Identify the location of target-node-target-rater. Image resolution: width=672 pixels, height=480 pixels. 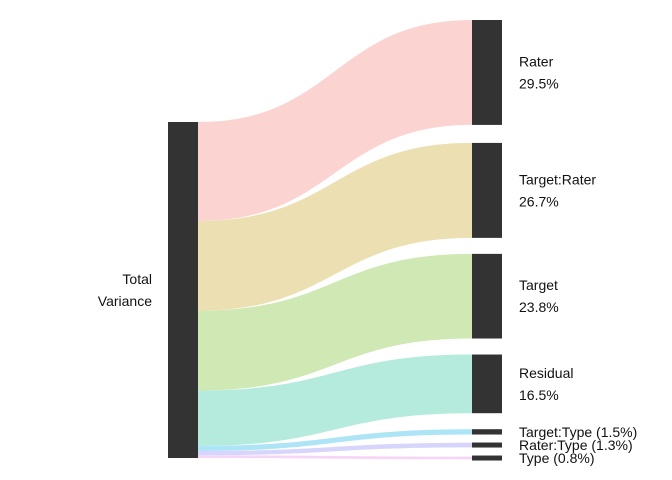
(487, 190).